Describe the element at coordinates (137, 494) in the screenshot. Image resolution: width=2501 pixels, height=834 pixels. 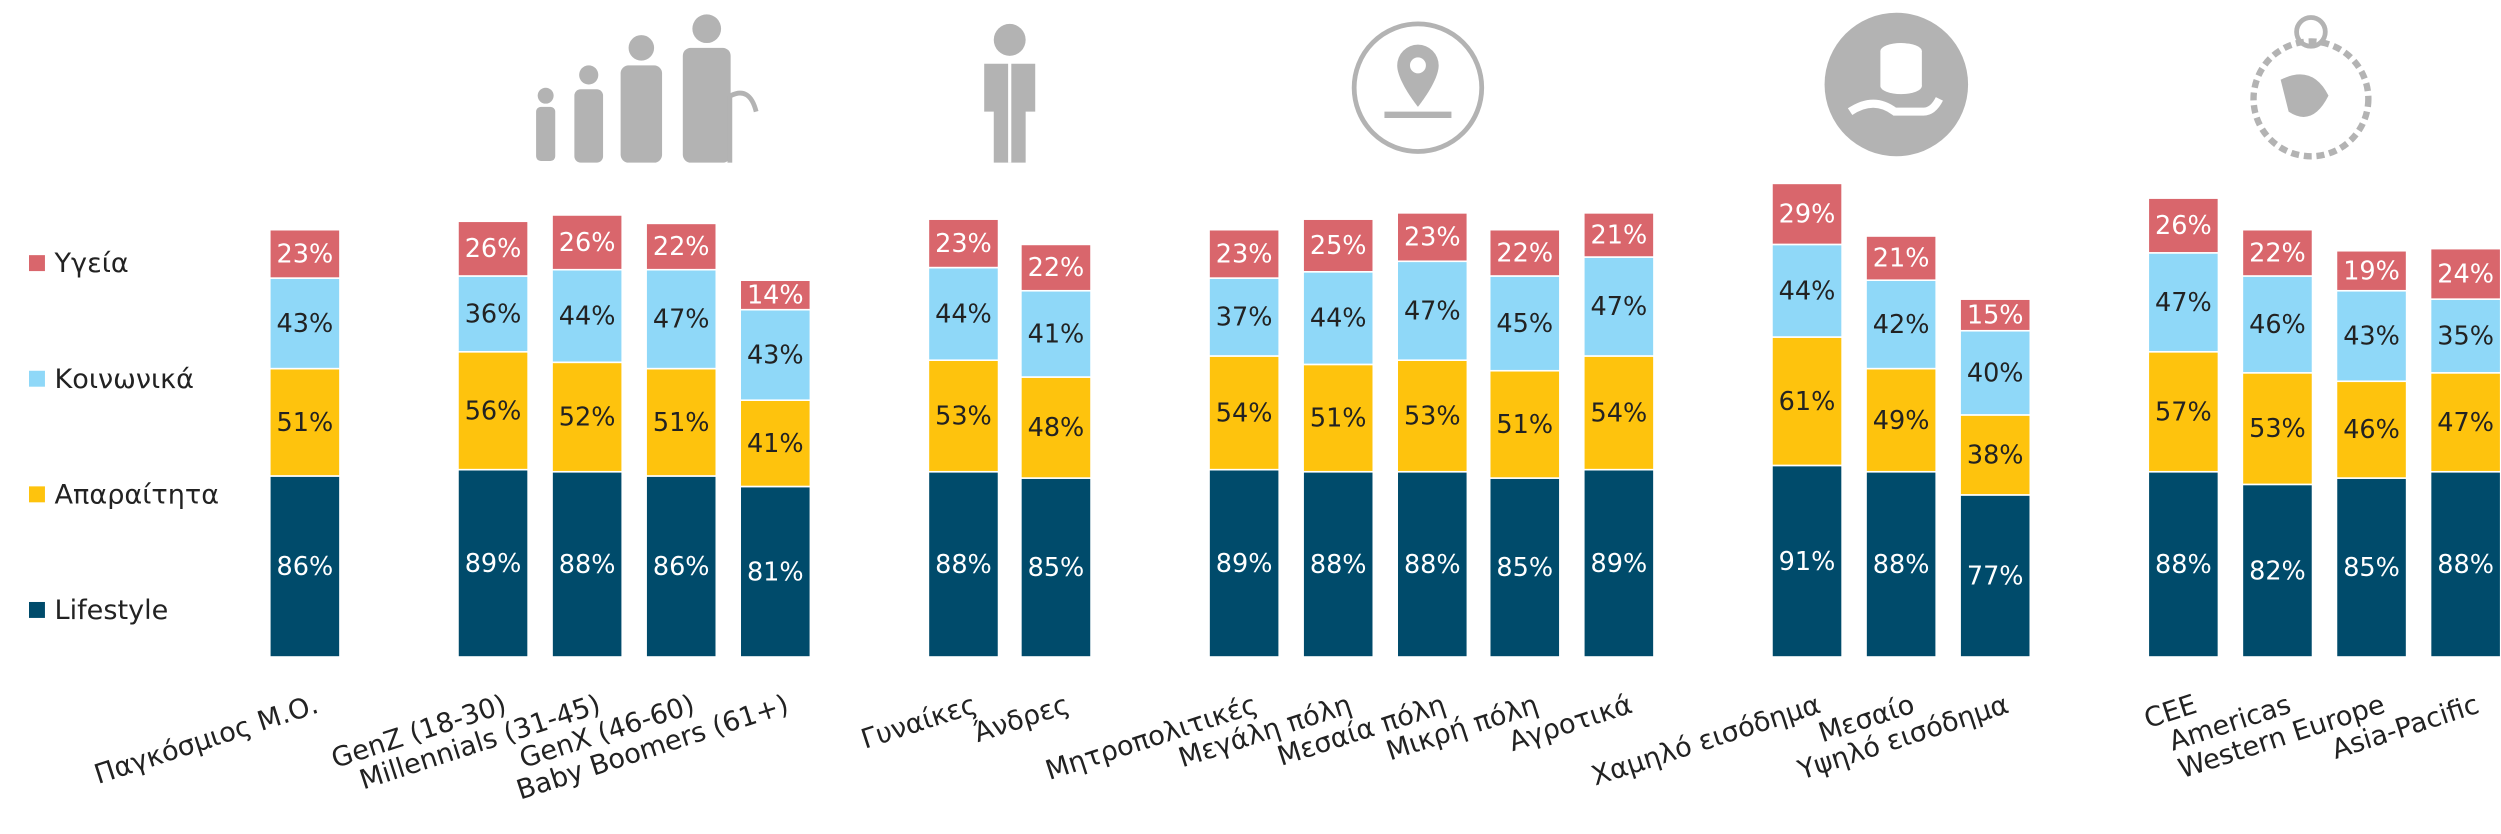
I see `legend-label: Απαραίτητα` at that location.